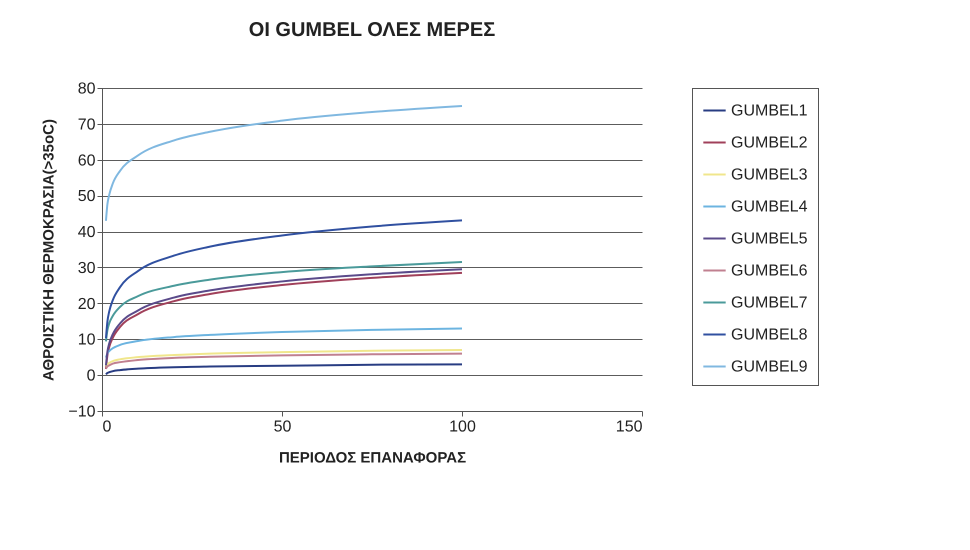  I want to click on legend-label: GUMBEL7, so click(769, 303).